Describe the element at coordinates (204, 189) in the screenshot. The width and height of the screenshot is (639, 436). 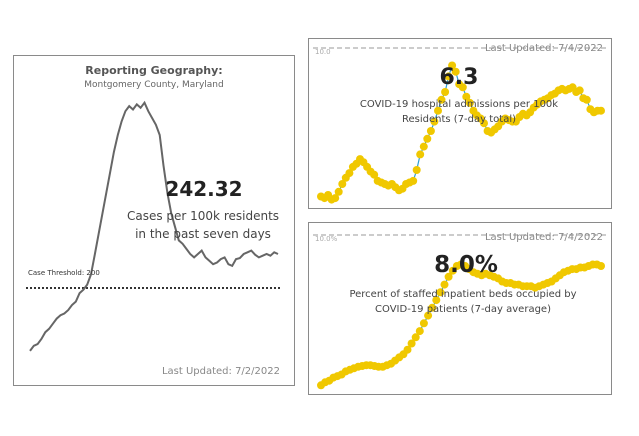
I see `cases-value: 242.32` at that location.